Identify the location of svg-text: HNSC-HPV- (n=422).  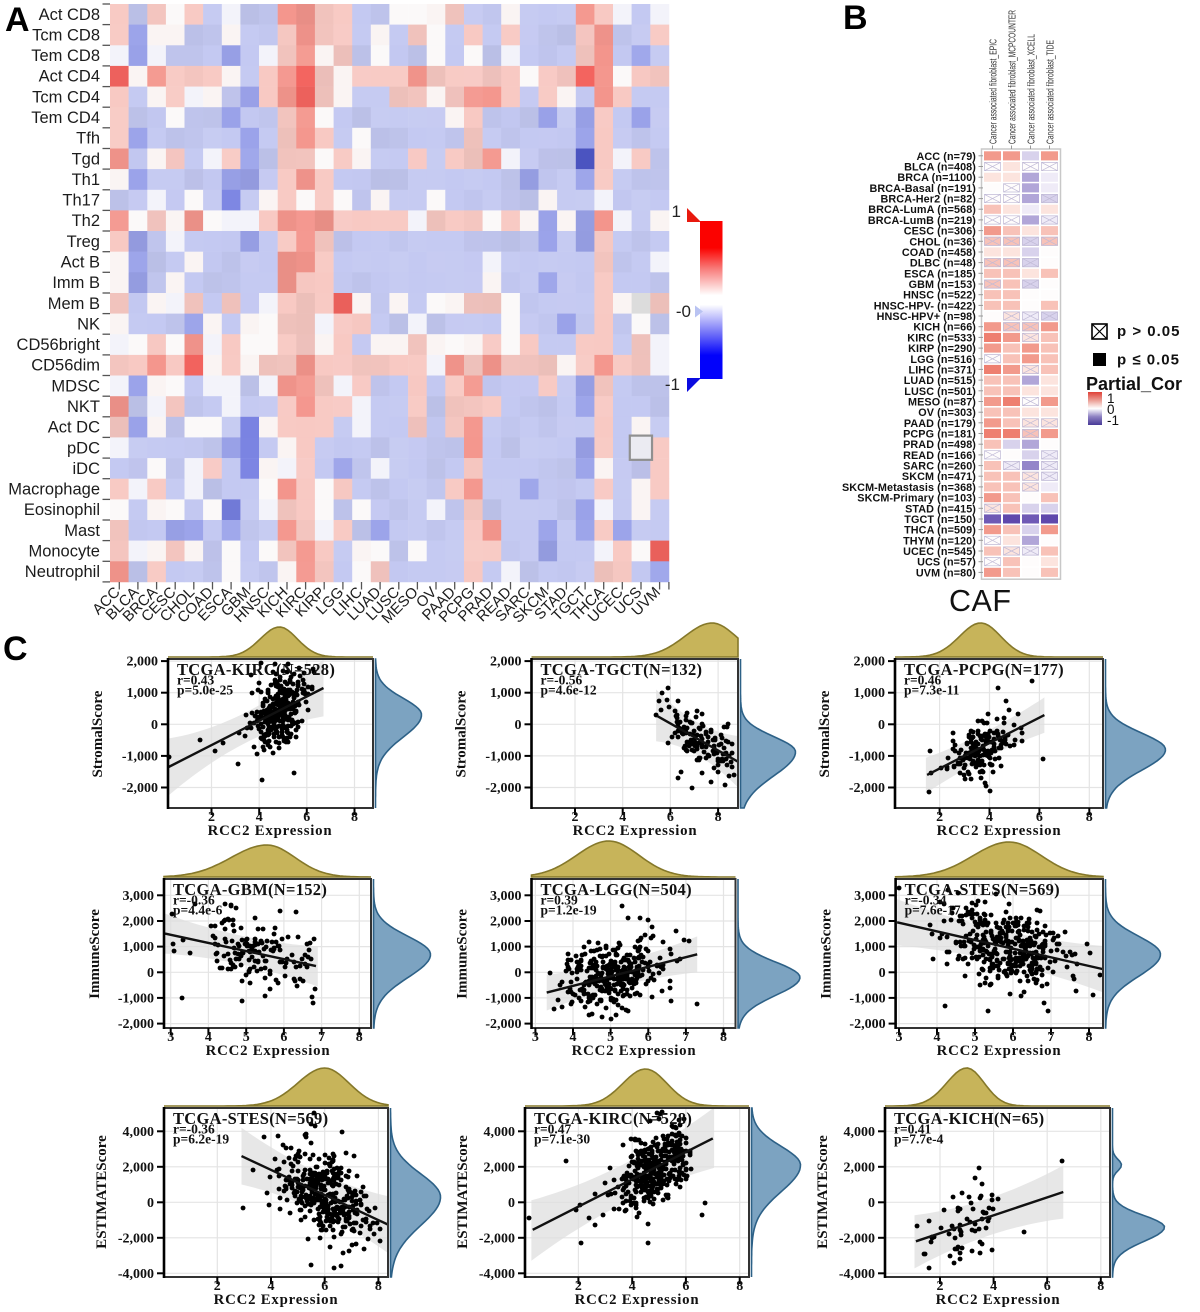
(925, 306).